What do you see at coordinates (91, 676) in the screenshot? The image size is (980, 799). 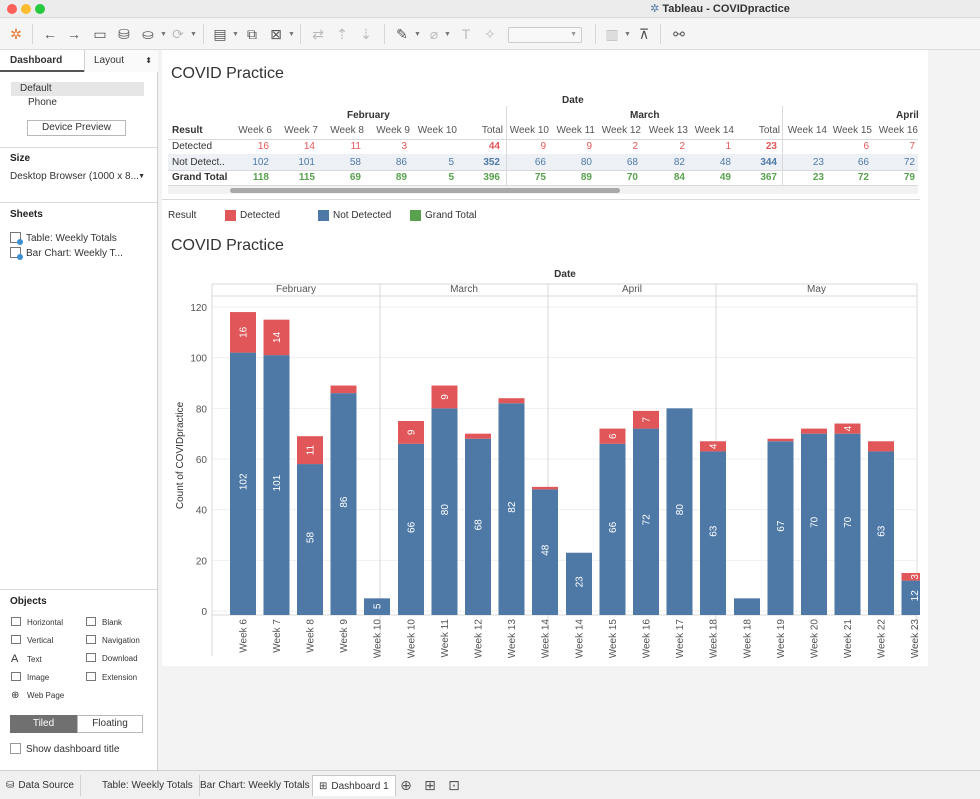 I see `extension-icon` at bounding box center [91, 676].